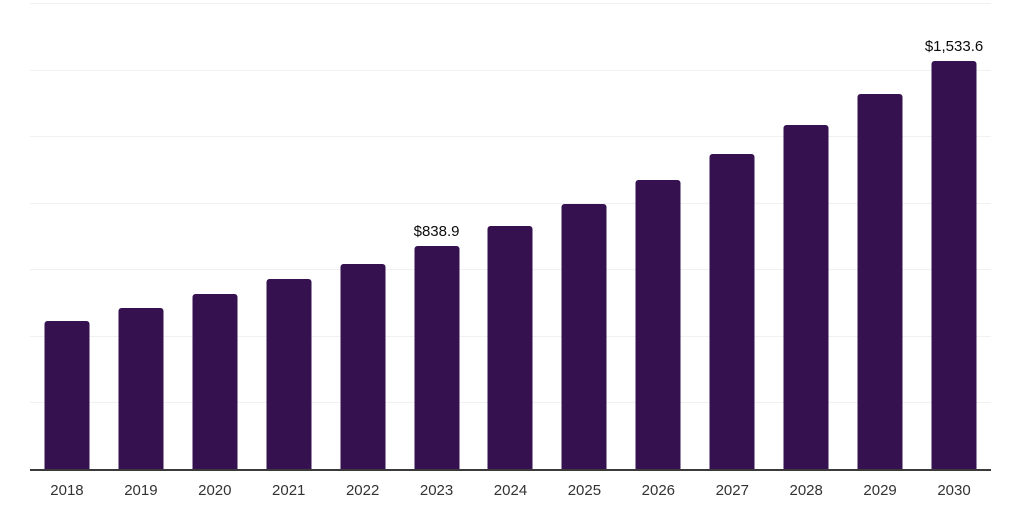 Image resolution: width=1024 pixels, height=512 pixels. Describe the element at coordinates (436, 231) in the screenshot. I see `value-label-2023: $838.9` at that location.